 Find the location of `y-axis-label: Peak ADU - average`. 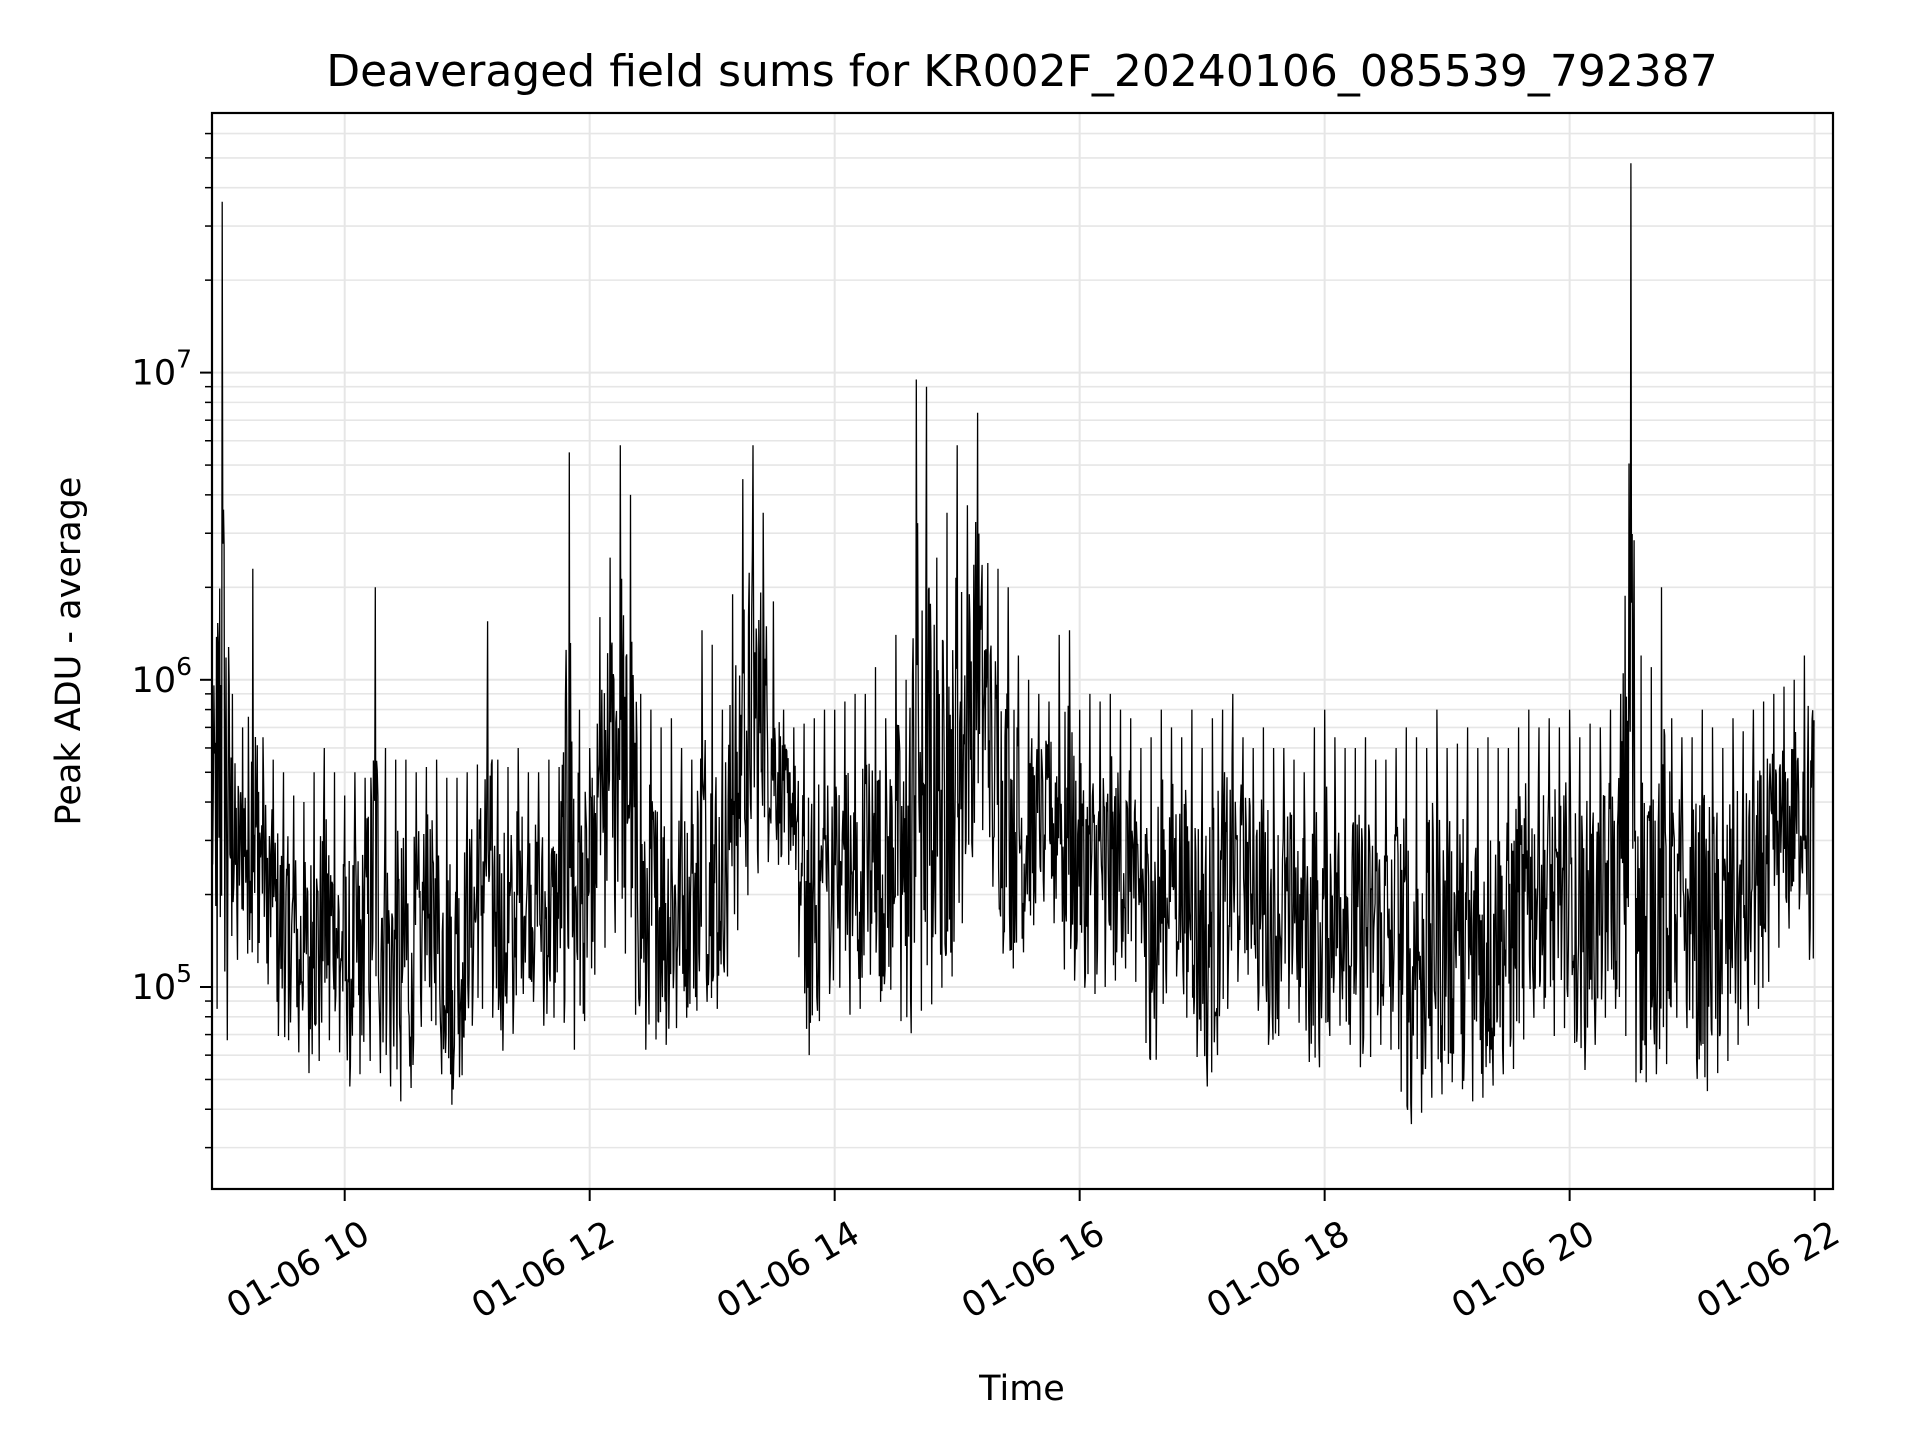

y-axis-label: Peak ADU - average is located at coordinates (69, 651).